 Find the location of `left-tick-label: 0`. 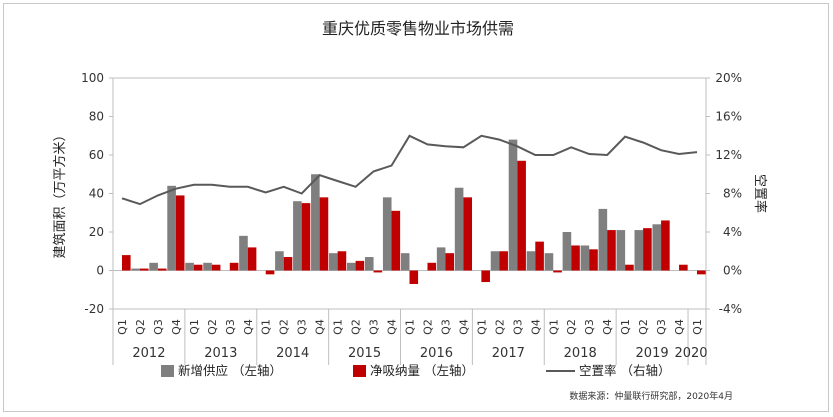

left-tick-label: 0 is located at coordinates (100, 271).